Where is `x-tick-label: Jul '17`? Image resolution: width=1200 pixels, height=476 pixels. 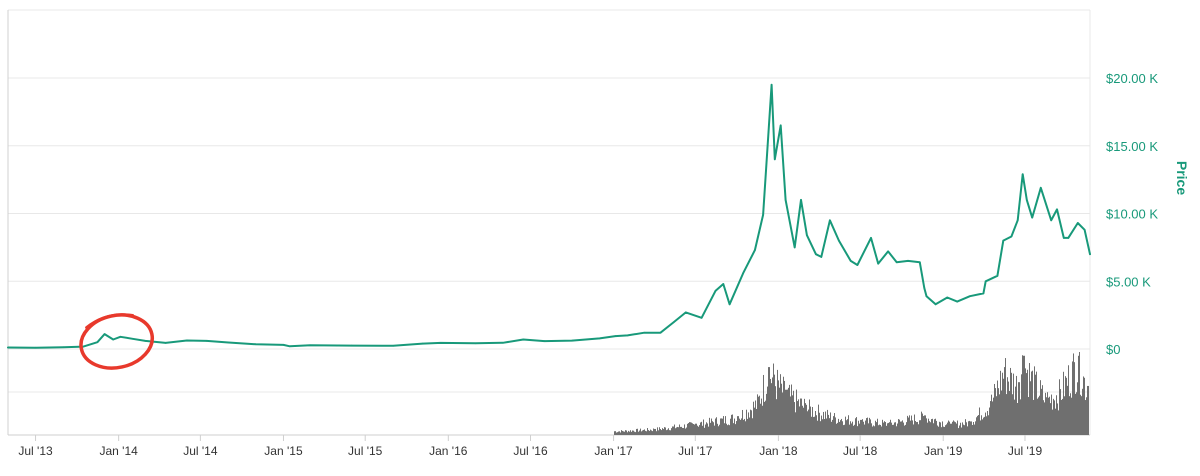 x-tick-label: Jul '17 is located at coordinates (695, 451).